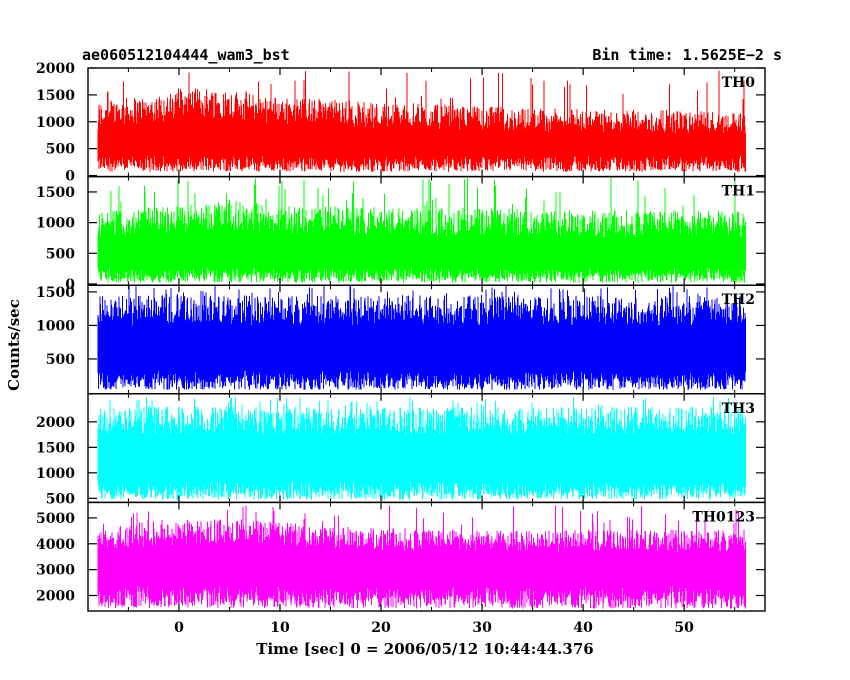 This screenshot has height=680, width=850. I want to click on panel-label-th0123: TH0123, so click(723, 517).